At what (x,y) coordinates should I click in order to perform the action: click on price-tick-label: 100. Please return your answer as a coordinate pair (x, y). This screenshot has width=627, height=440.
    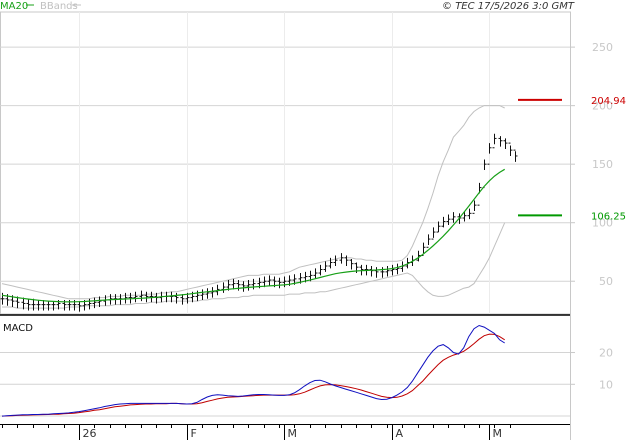
    Looking at the image, I should click on (602, 223).